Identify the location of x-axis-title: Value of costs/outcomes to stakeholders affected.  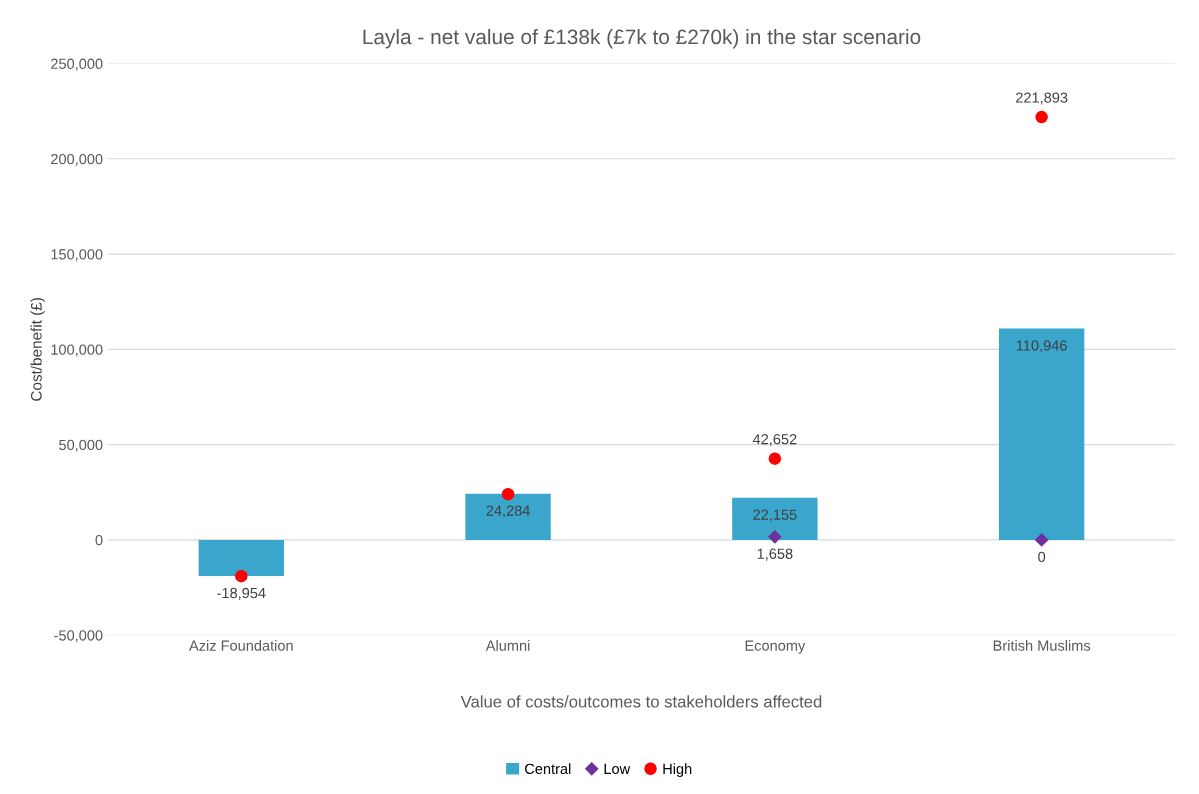
(641, 701).